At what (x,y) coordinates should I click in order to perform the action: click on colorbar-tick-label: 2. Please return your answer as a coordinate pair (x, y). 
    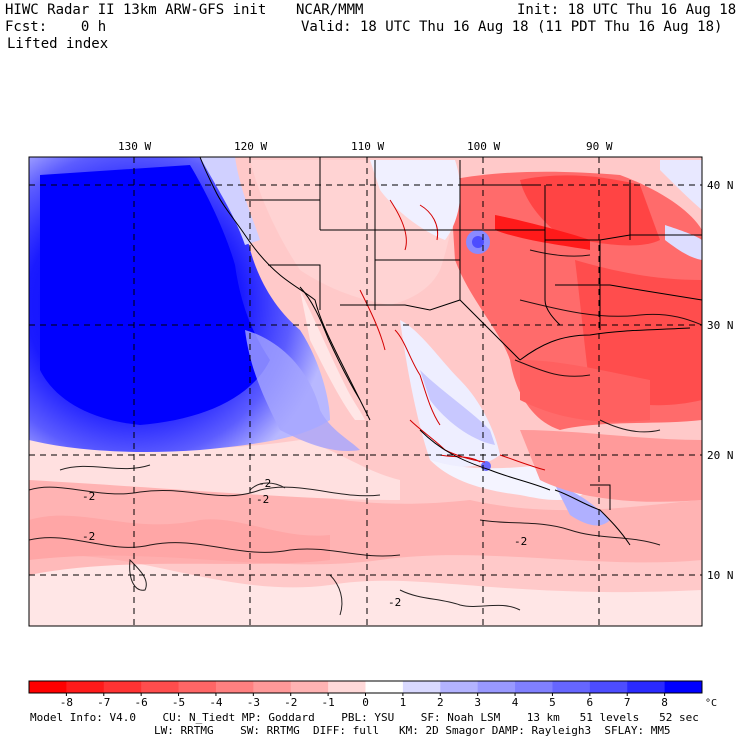
    Looking at the image, I should click on (440, 702).